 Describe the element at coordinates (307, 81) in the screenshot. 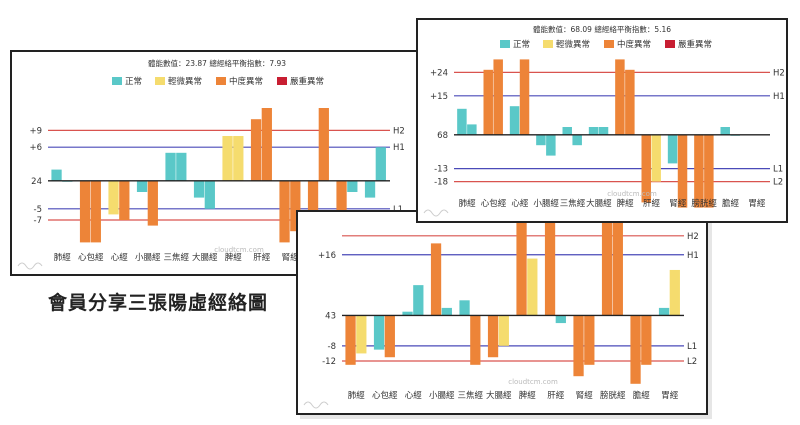

I see `legend-label: 嚴重異常` at that location.